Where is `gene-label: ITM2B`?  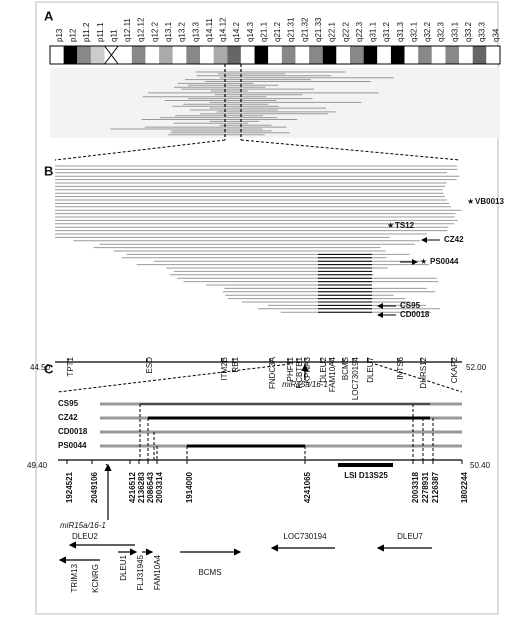
gene-label: ITM2B is located at coordinates (224, 369).